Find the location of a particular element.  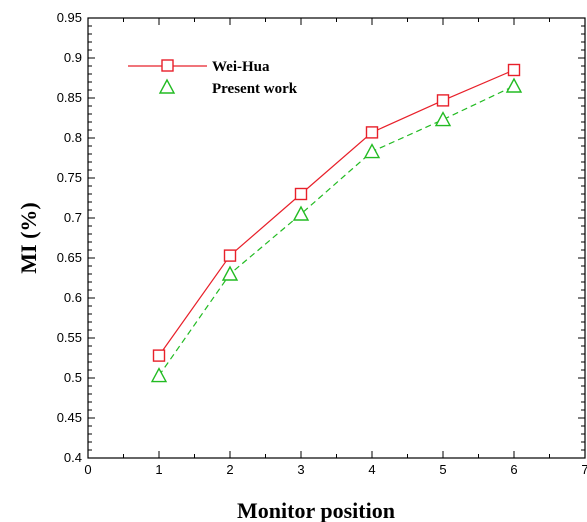

legend-marker-wei-hua is located at coordinates (167, 65).